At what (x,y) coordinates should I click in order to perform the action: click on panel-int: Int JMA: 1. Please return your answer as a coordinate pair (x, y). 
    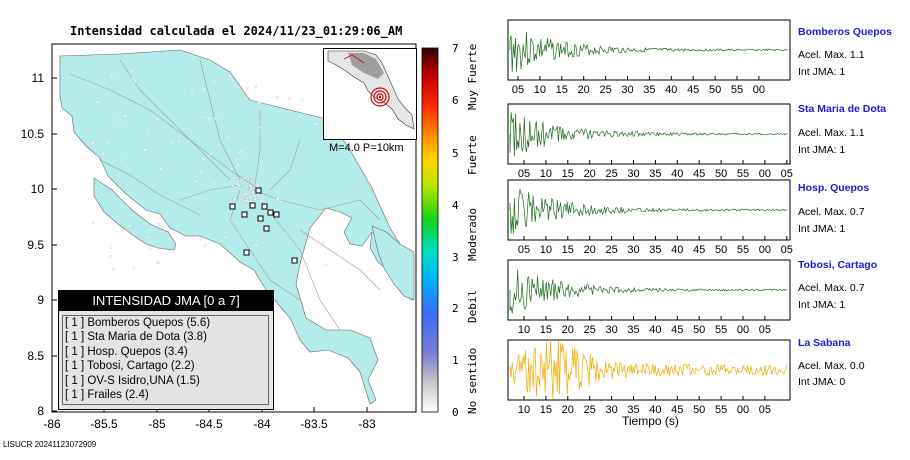
    Looking at the image, I should click on (822, 150).